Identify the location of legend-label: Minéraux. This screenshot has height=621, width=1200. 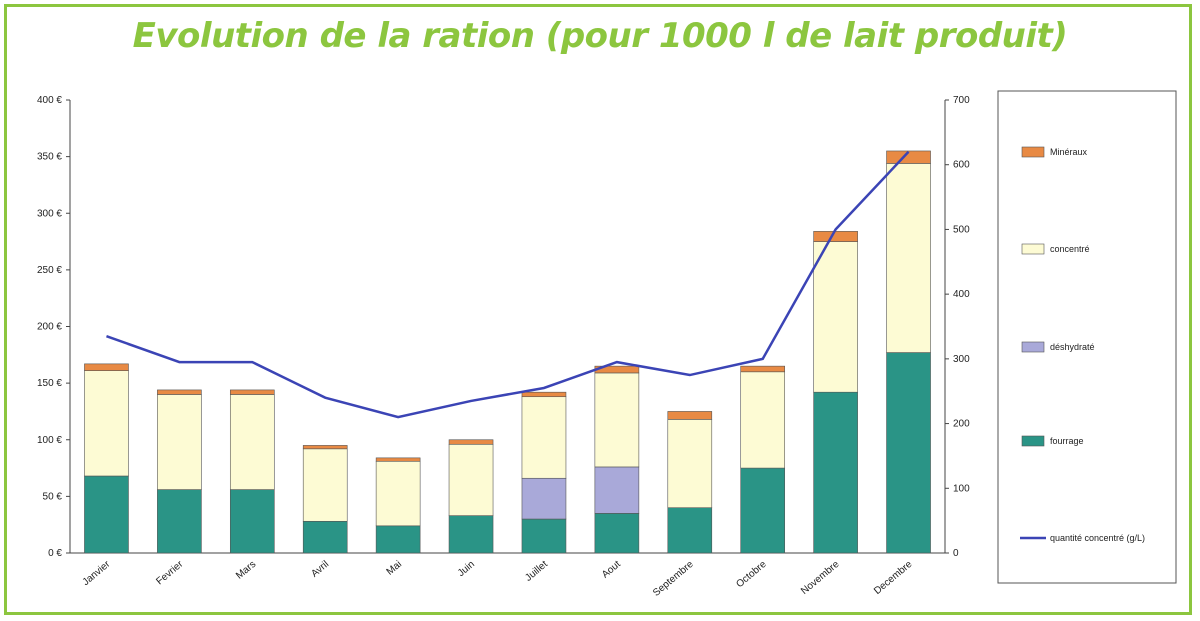
(1069, 152).